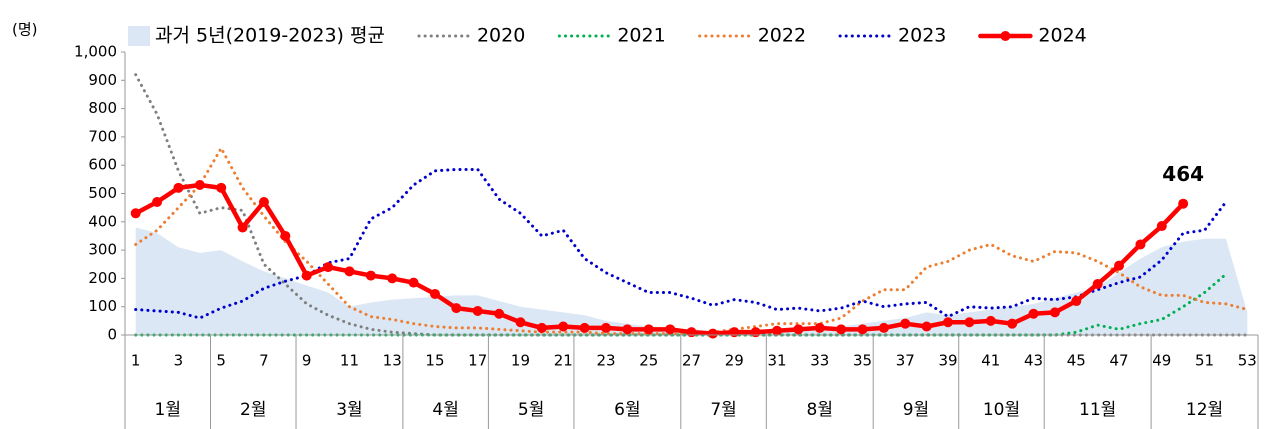 Image resolution: width=1280 pixels, height=429 pixels. What do you see at coordinates (520, 361) in the screenshot?
I see `x-tick-label: 19` at bounding box center [520, 361].